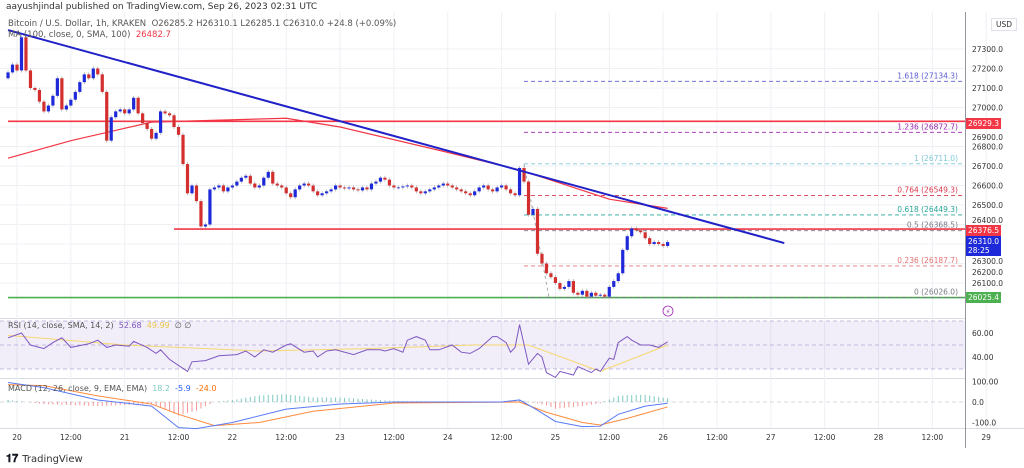 The height and width of the screenshot is (468, 1024). I want to click on time-tick-label: 26, so click(663, 437).